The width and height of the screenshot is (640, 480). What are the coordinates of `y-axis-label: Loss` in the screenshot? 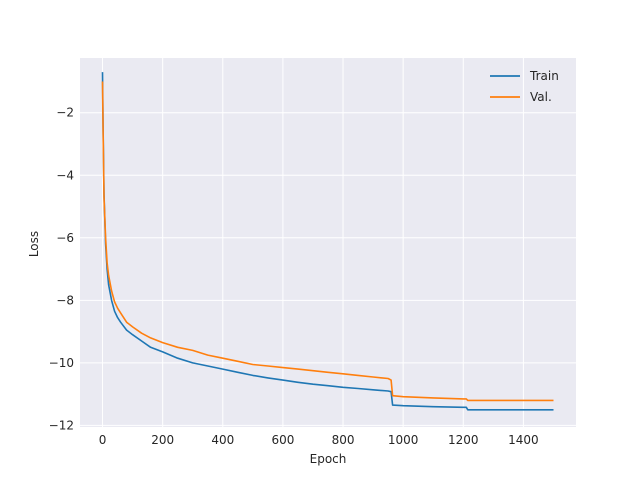 It's located at (34, 244).